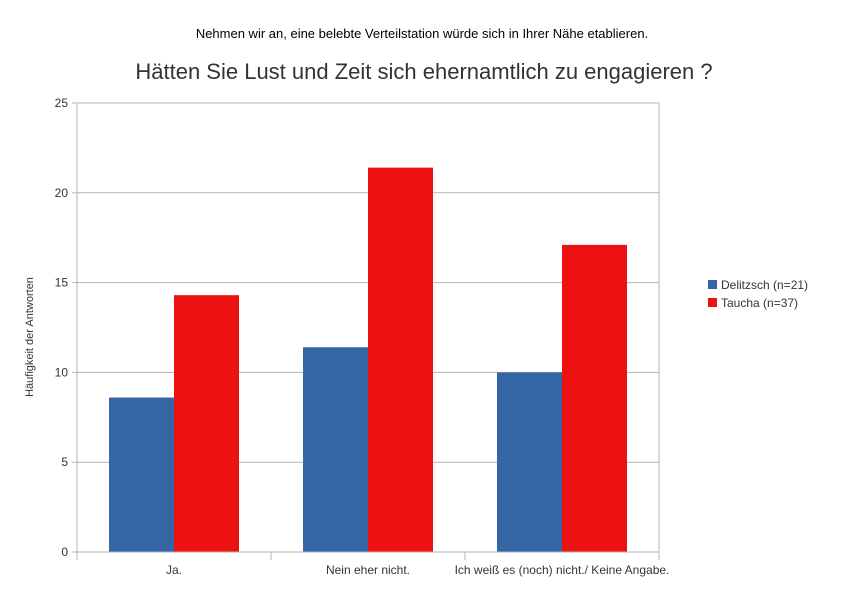 The width and height of the screenshot is (849, 589). What do you see at coordinates (64, 552) in the screenshot?
I see `y-tick-label: 0` at bounding box center [64, 552].